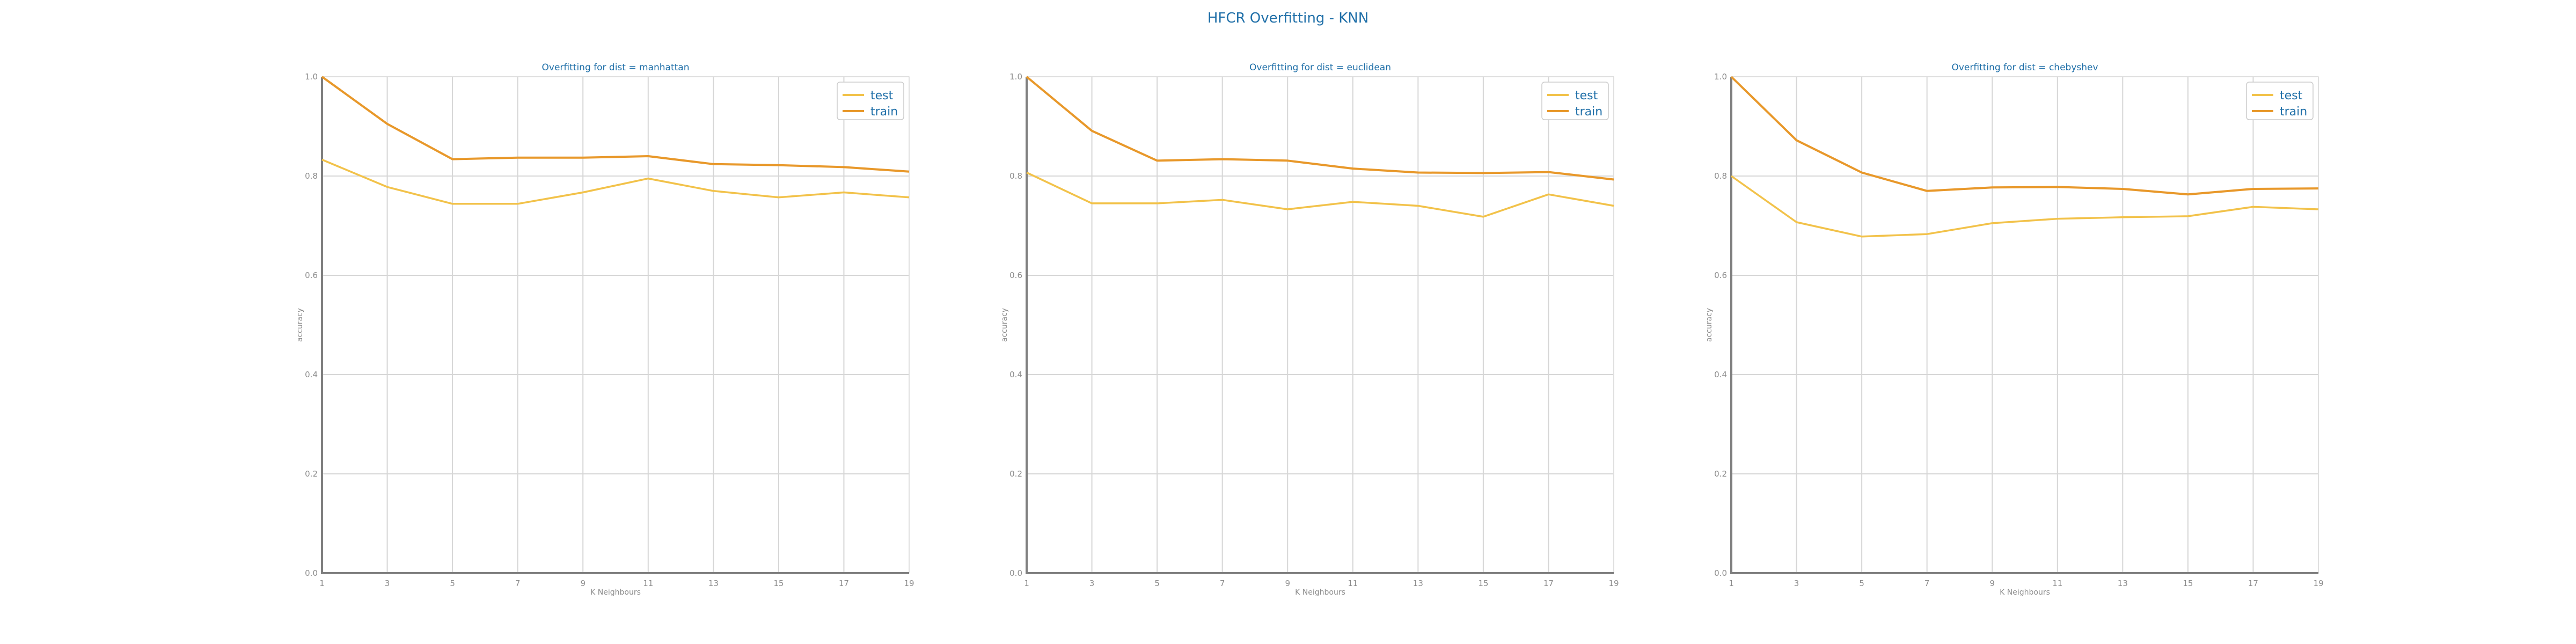 Image resolution: width=2576 pixels, height=644 pixels. I want to click on panel-title: Overfitting for dist = manhattan, so click(616, 67).